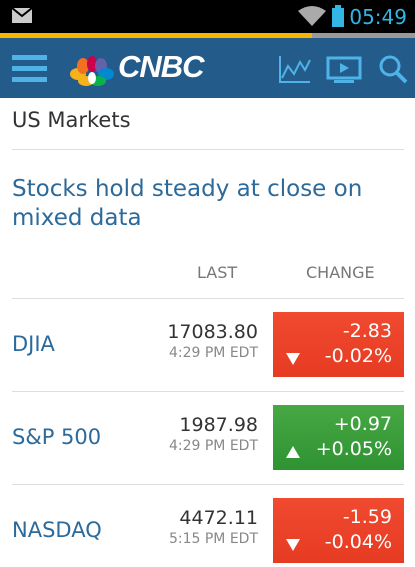 The height and width of the screenshot is (567, 415). I want to click on index-name: DJIA, so click(33, 344).